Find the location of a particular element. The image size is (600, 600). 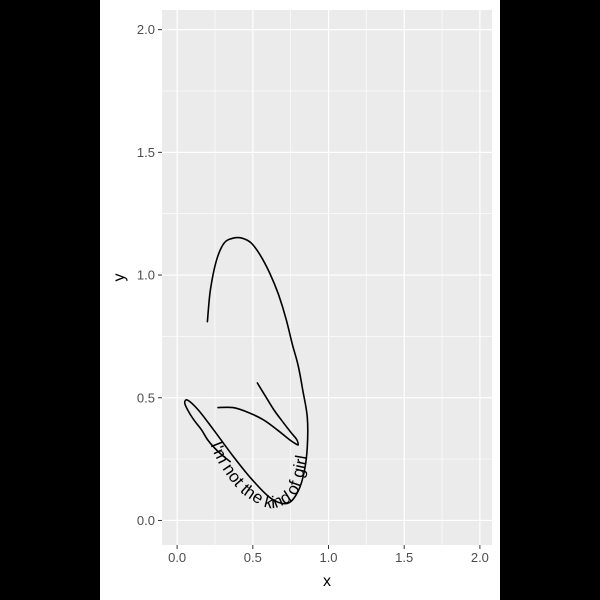

x-tick-label: 1.5 is located at coordinates (404, 557).